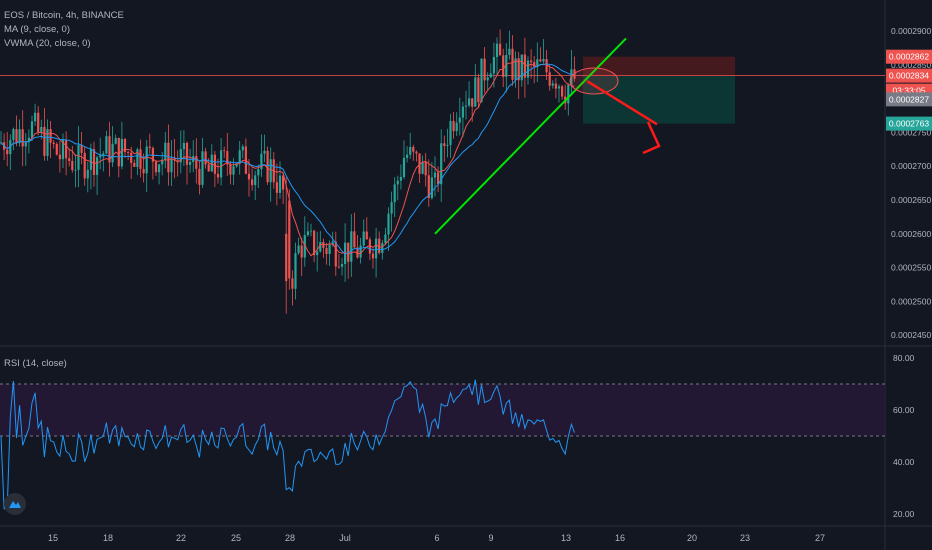 The width and height of the screenshot is (932, 550). Describe the element at coordinates (911, 132) in the screenshot. I see `price-tick-label: 0.0002750` at that location.